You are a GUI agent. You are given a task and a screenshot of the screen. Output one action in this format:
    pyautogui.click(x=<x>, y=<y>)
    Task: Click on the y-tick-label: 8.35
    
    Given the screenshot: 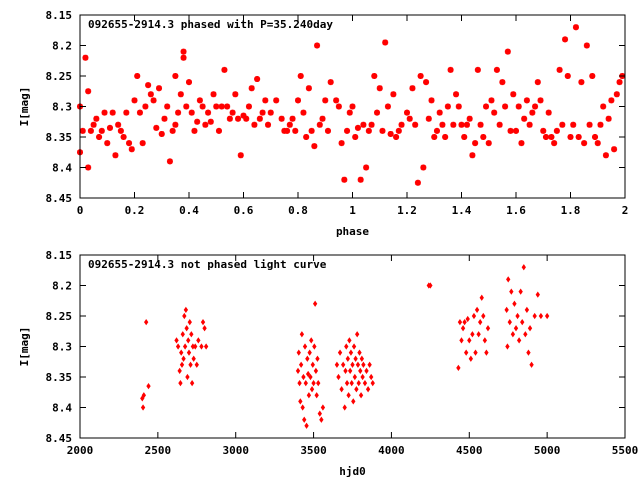 What is the action you would take?
    pyautogui.click(x=59, y=137)
    